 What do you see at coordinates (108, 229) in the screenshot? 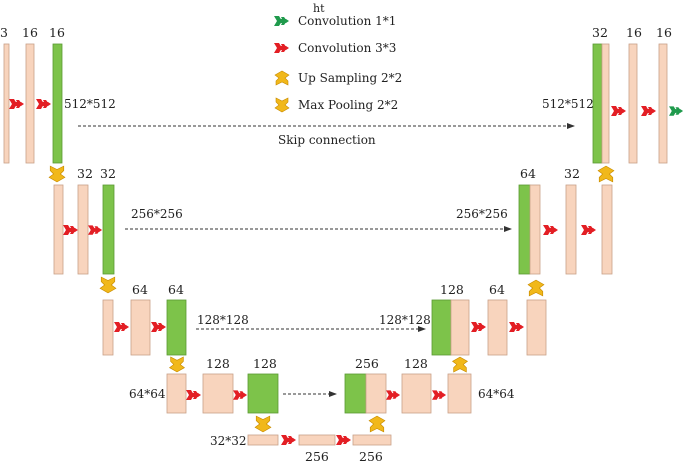
I see `feature-map-enc2-conv2` at bounding box center [108, 229].